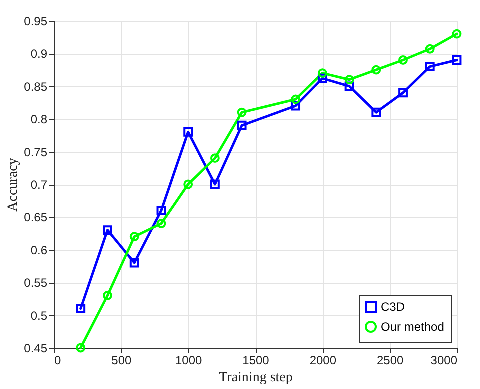 The height and width of the screenshot is (389, 480). What do you see at coordinates (256, 378) in the screenshot?
I see `x-axis-title: Training step` at bounding box center [256, 378].